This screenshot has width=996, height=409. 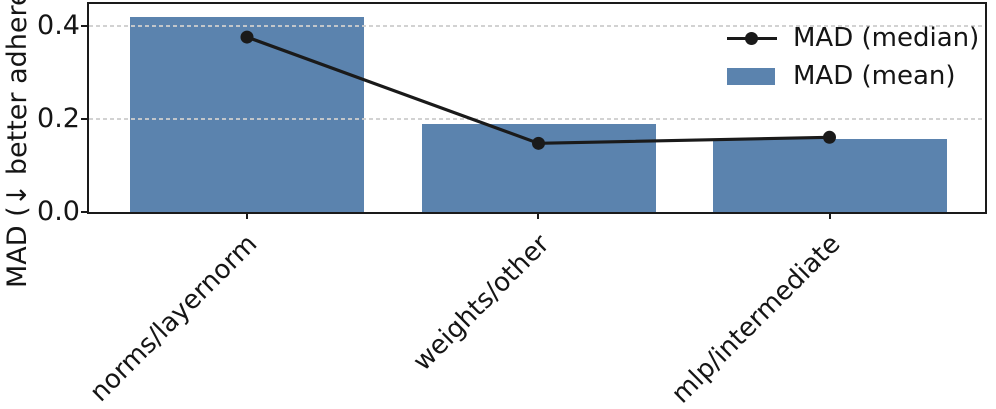 What do you see at coordinates (174, 318) in the screenshot?
I see `x-tick-label-norms-layernorm: norms/layernorm` at bounding box center [174, 318].